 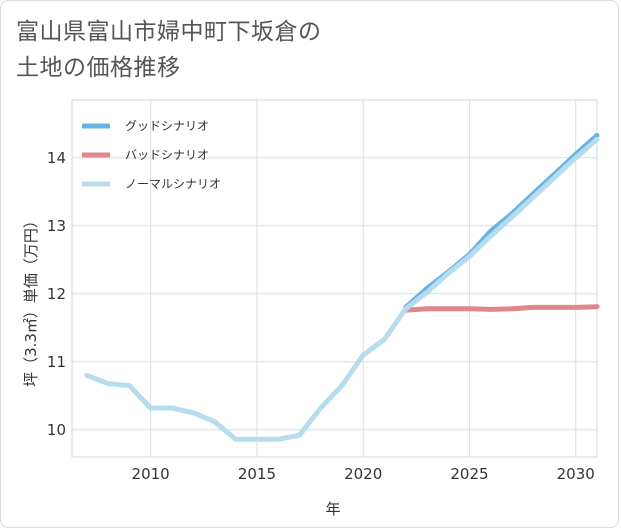 What do you see at coordinates (151, 474) in the screenshot?
I see `x-tick-label: 2010` at bounding box center [151, 474].